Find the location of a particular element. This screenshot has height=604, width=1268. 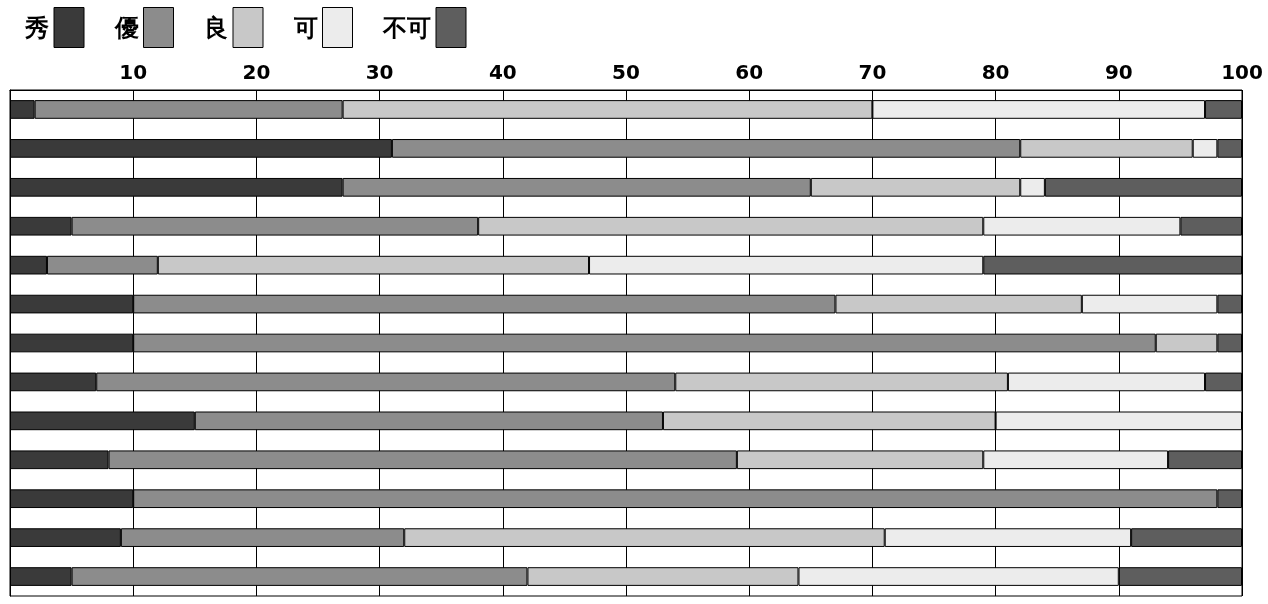

x-tick-label: 40 is located at coordinates (502, 72).